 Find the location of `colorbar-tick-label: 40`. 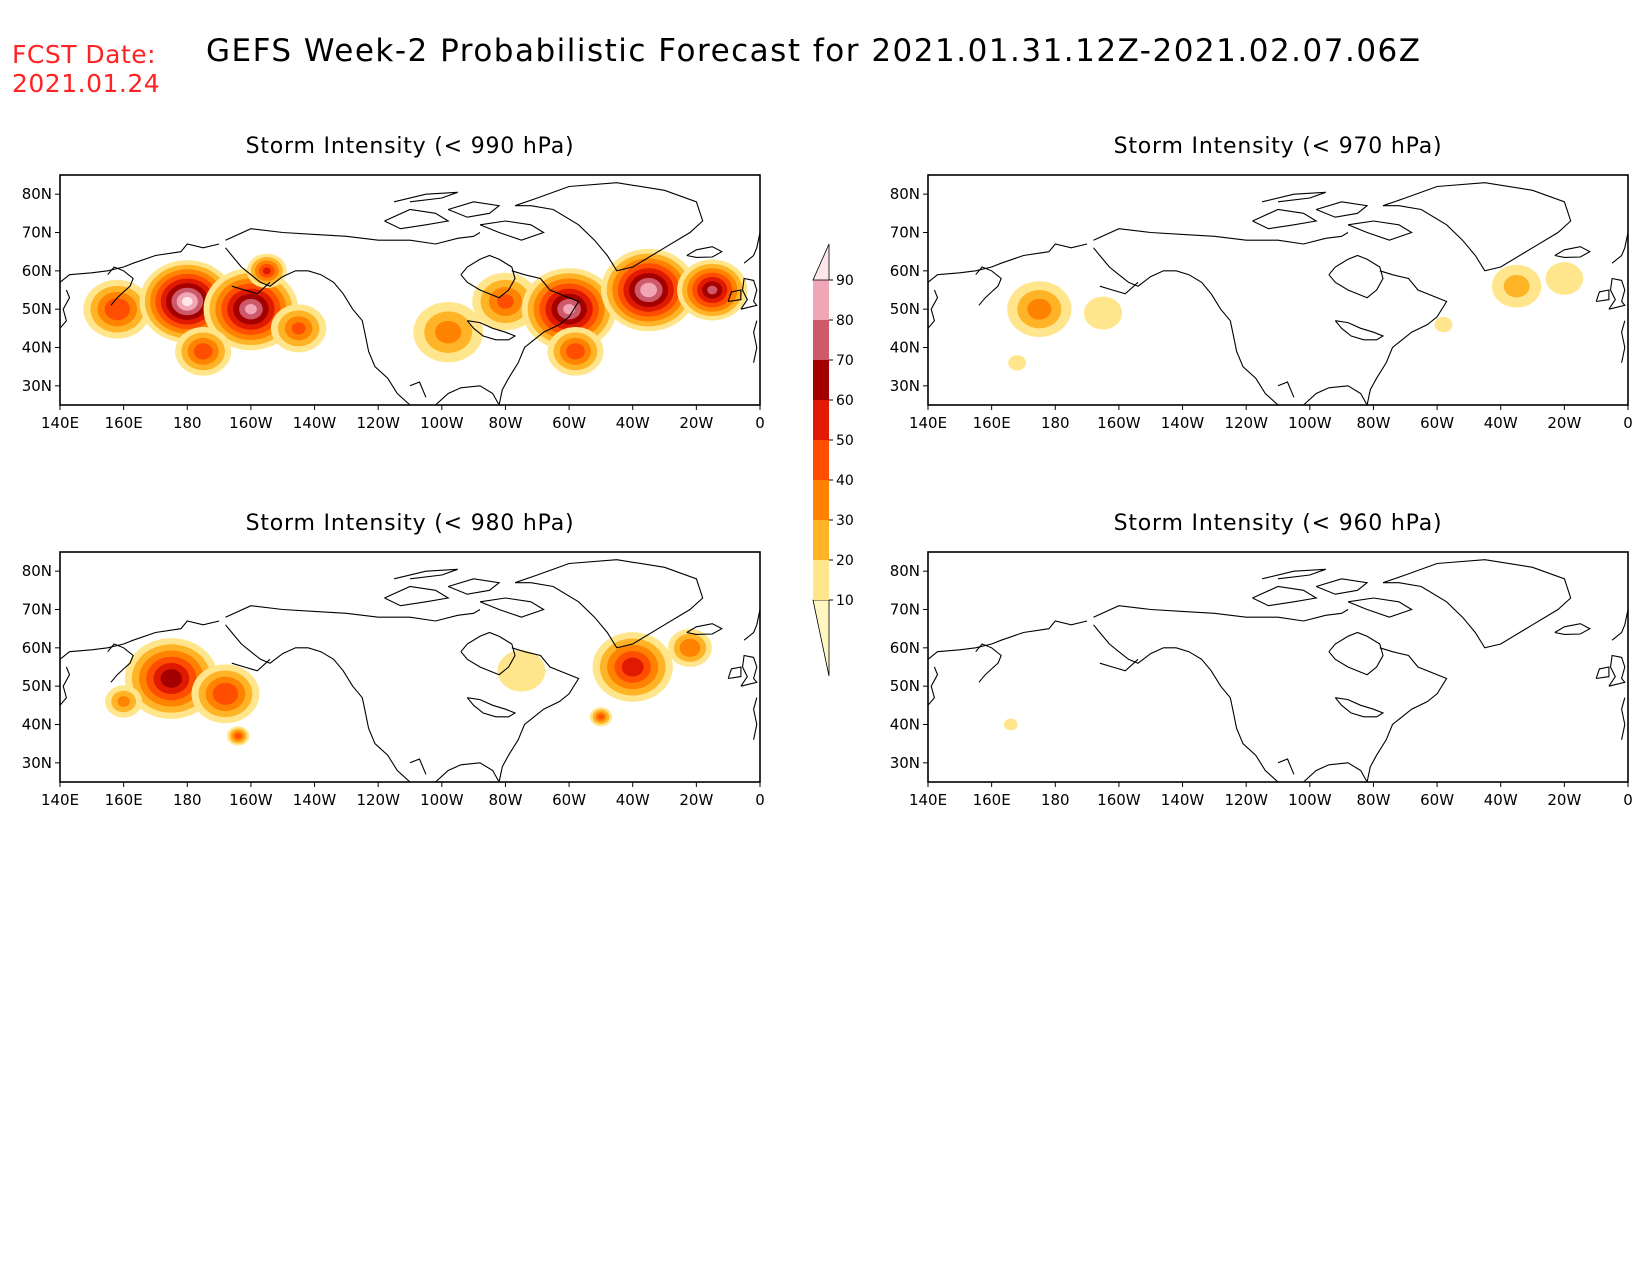

colorbar-tick-label: 40 is located at coordinates (845, 481).